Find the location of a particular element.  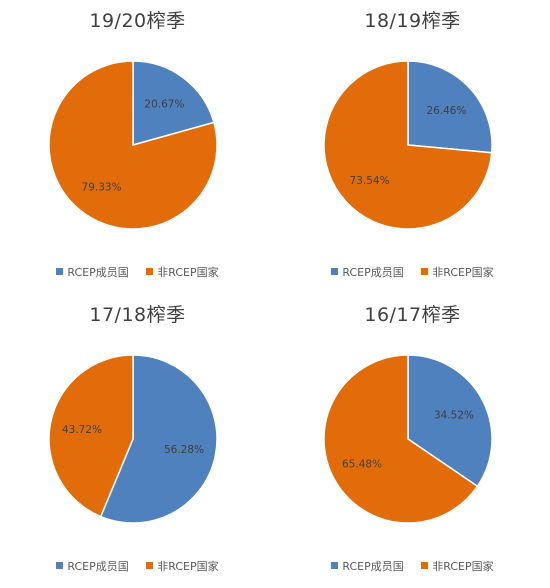

data-label-rcep: 20.67% is located at coordinates (164, 105).